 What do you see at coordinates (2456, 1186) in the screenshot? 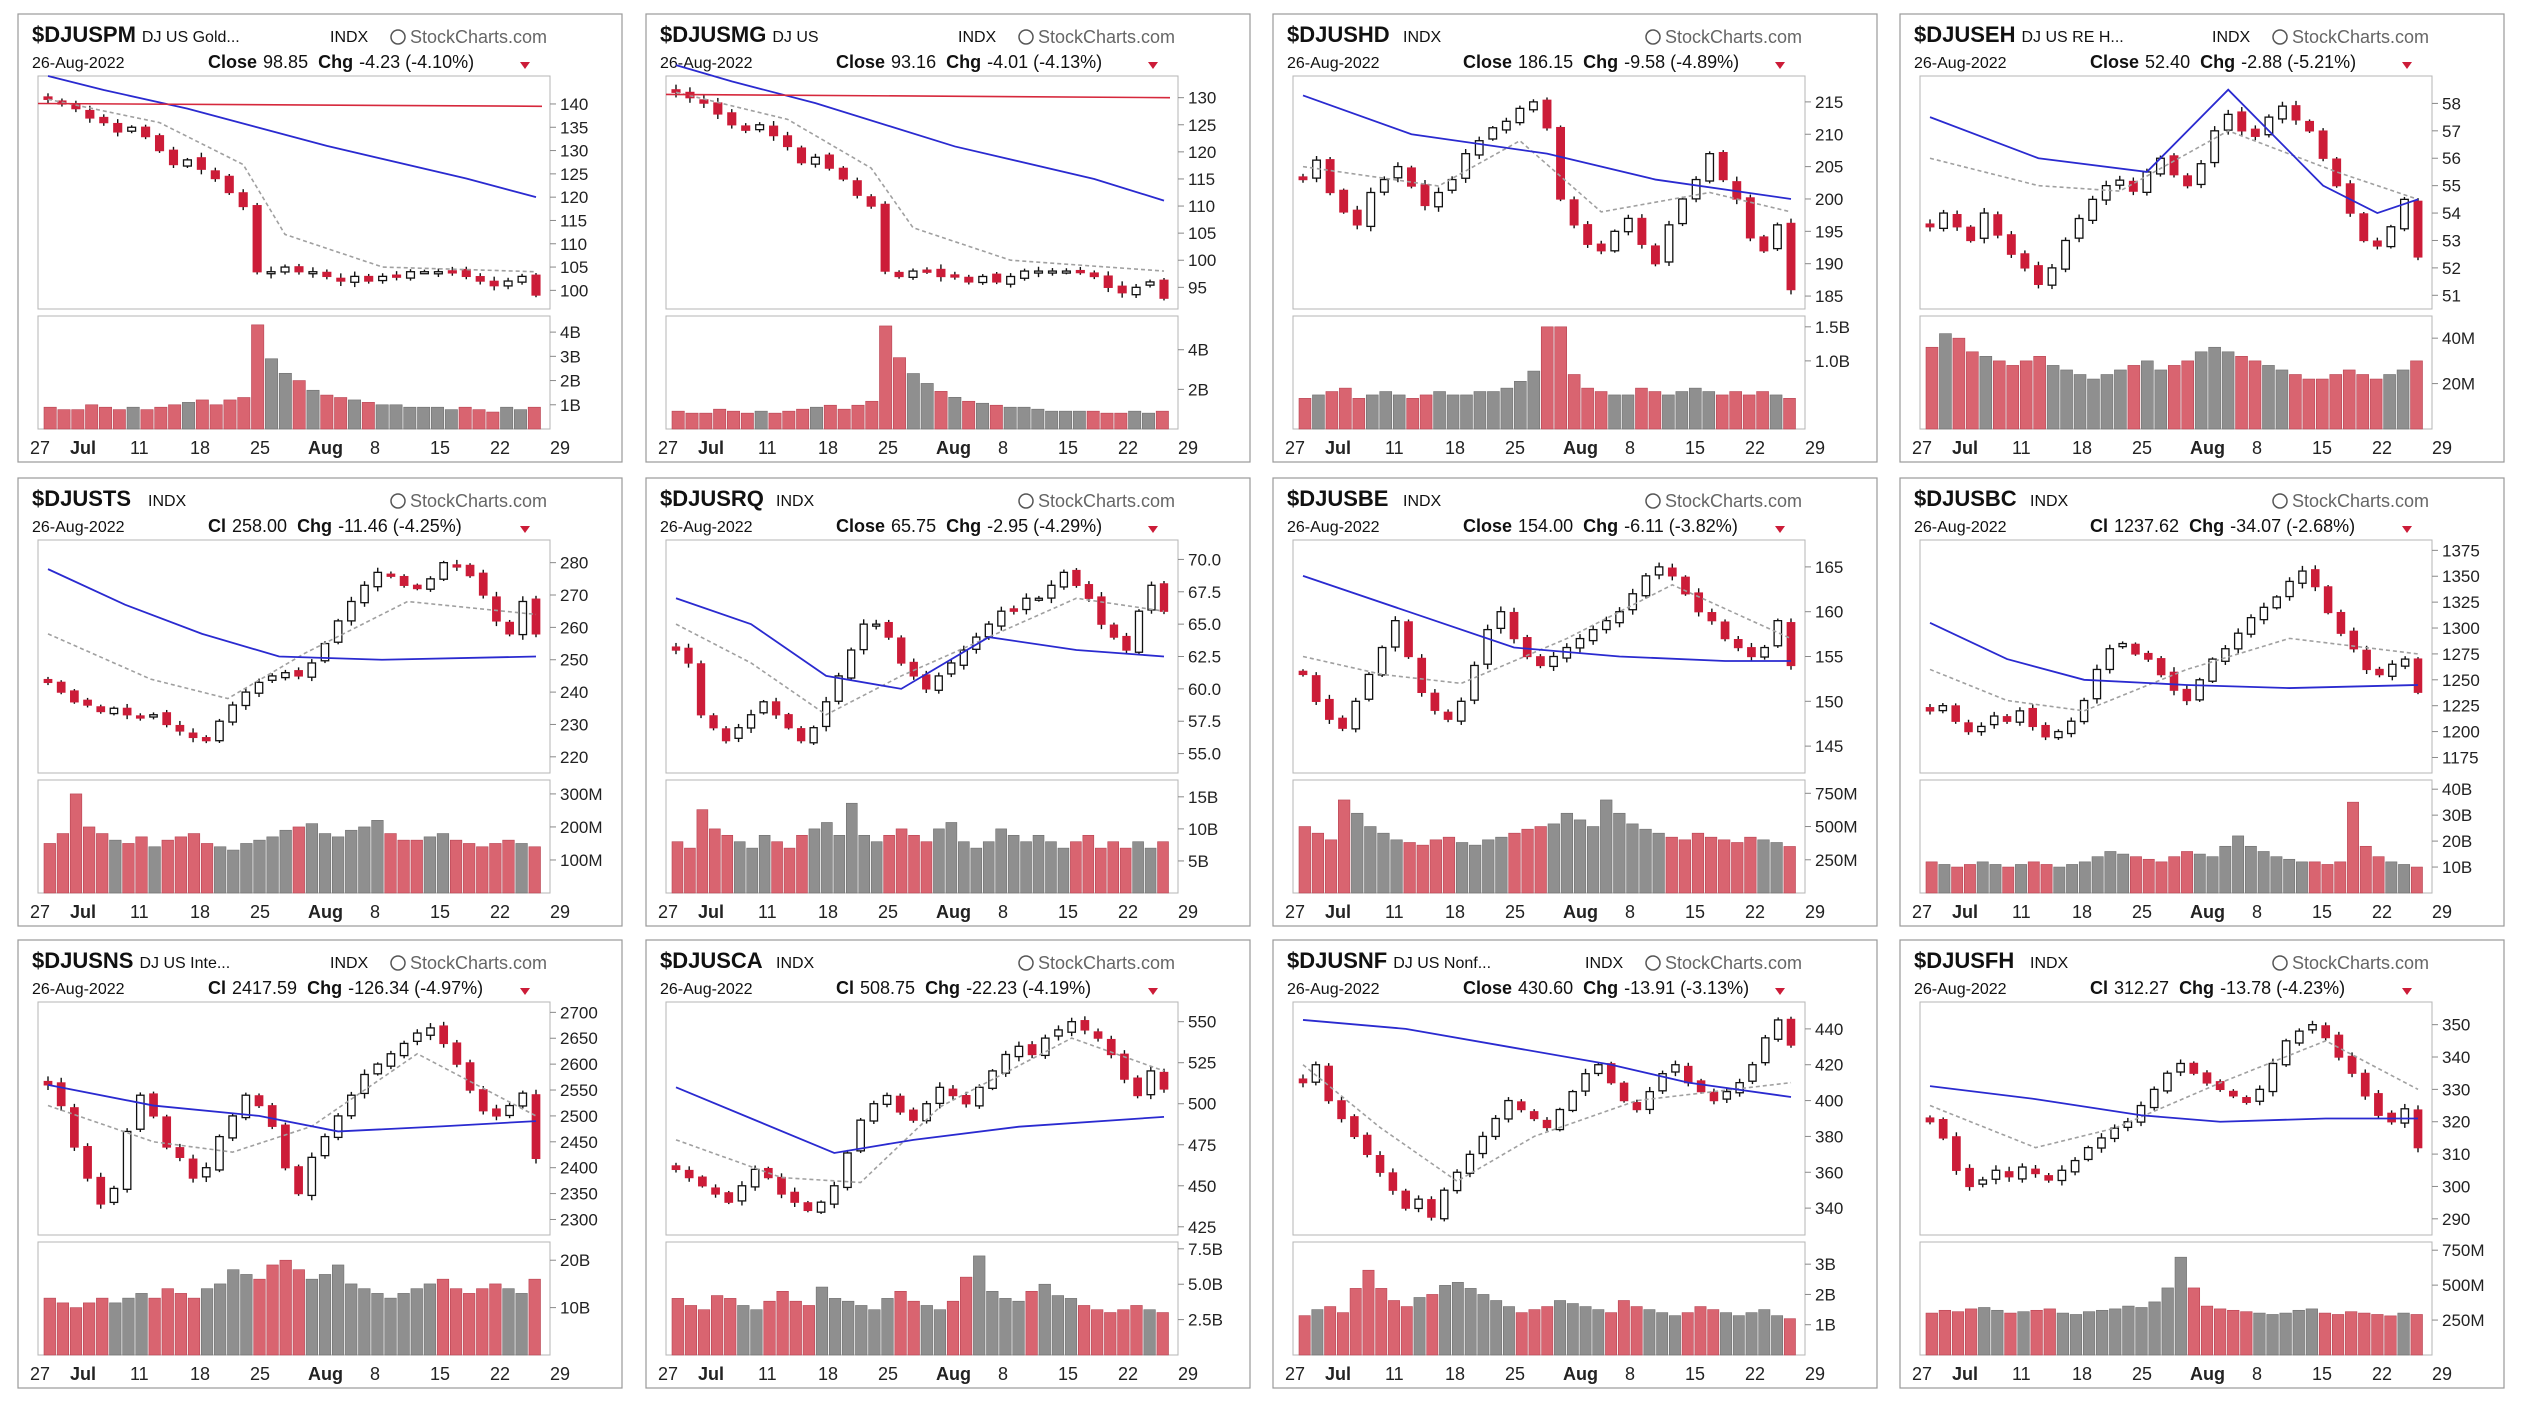
I see `price-tick-label: 300` at bounding box center [2456, 1186].